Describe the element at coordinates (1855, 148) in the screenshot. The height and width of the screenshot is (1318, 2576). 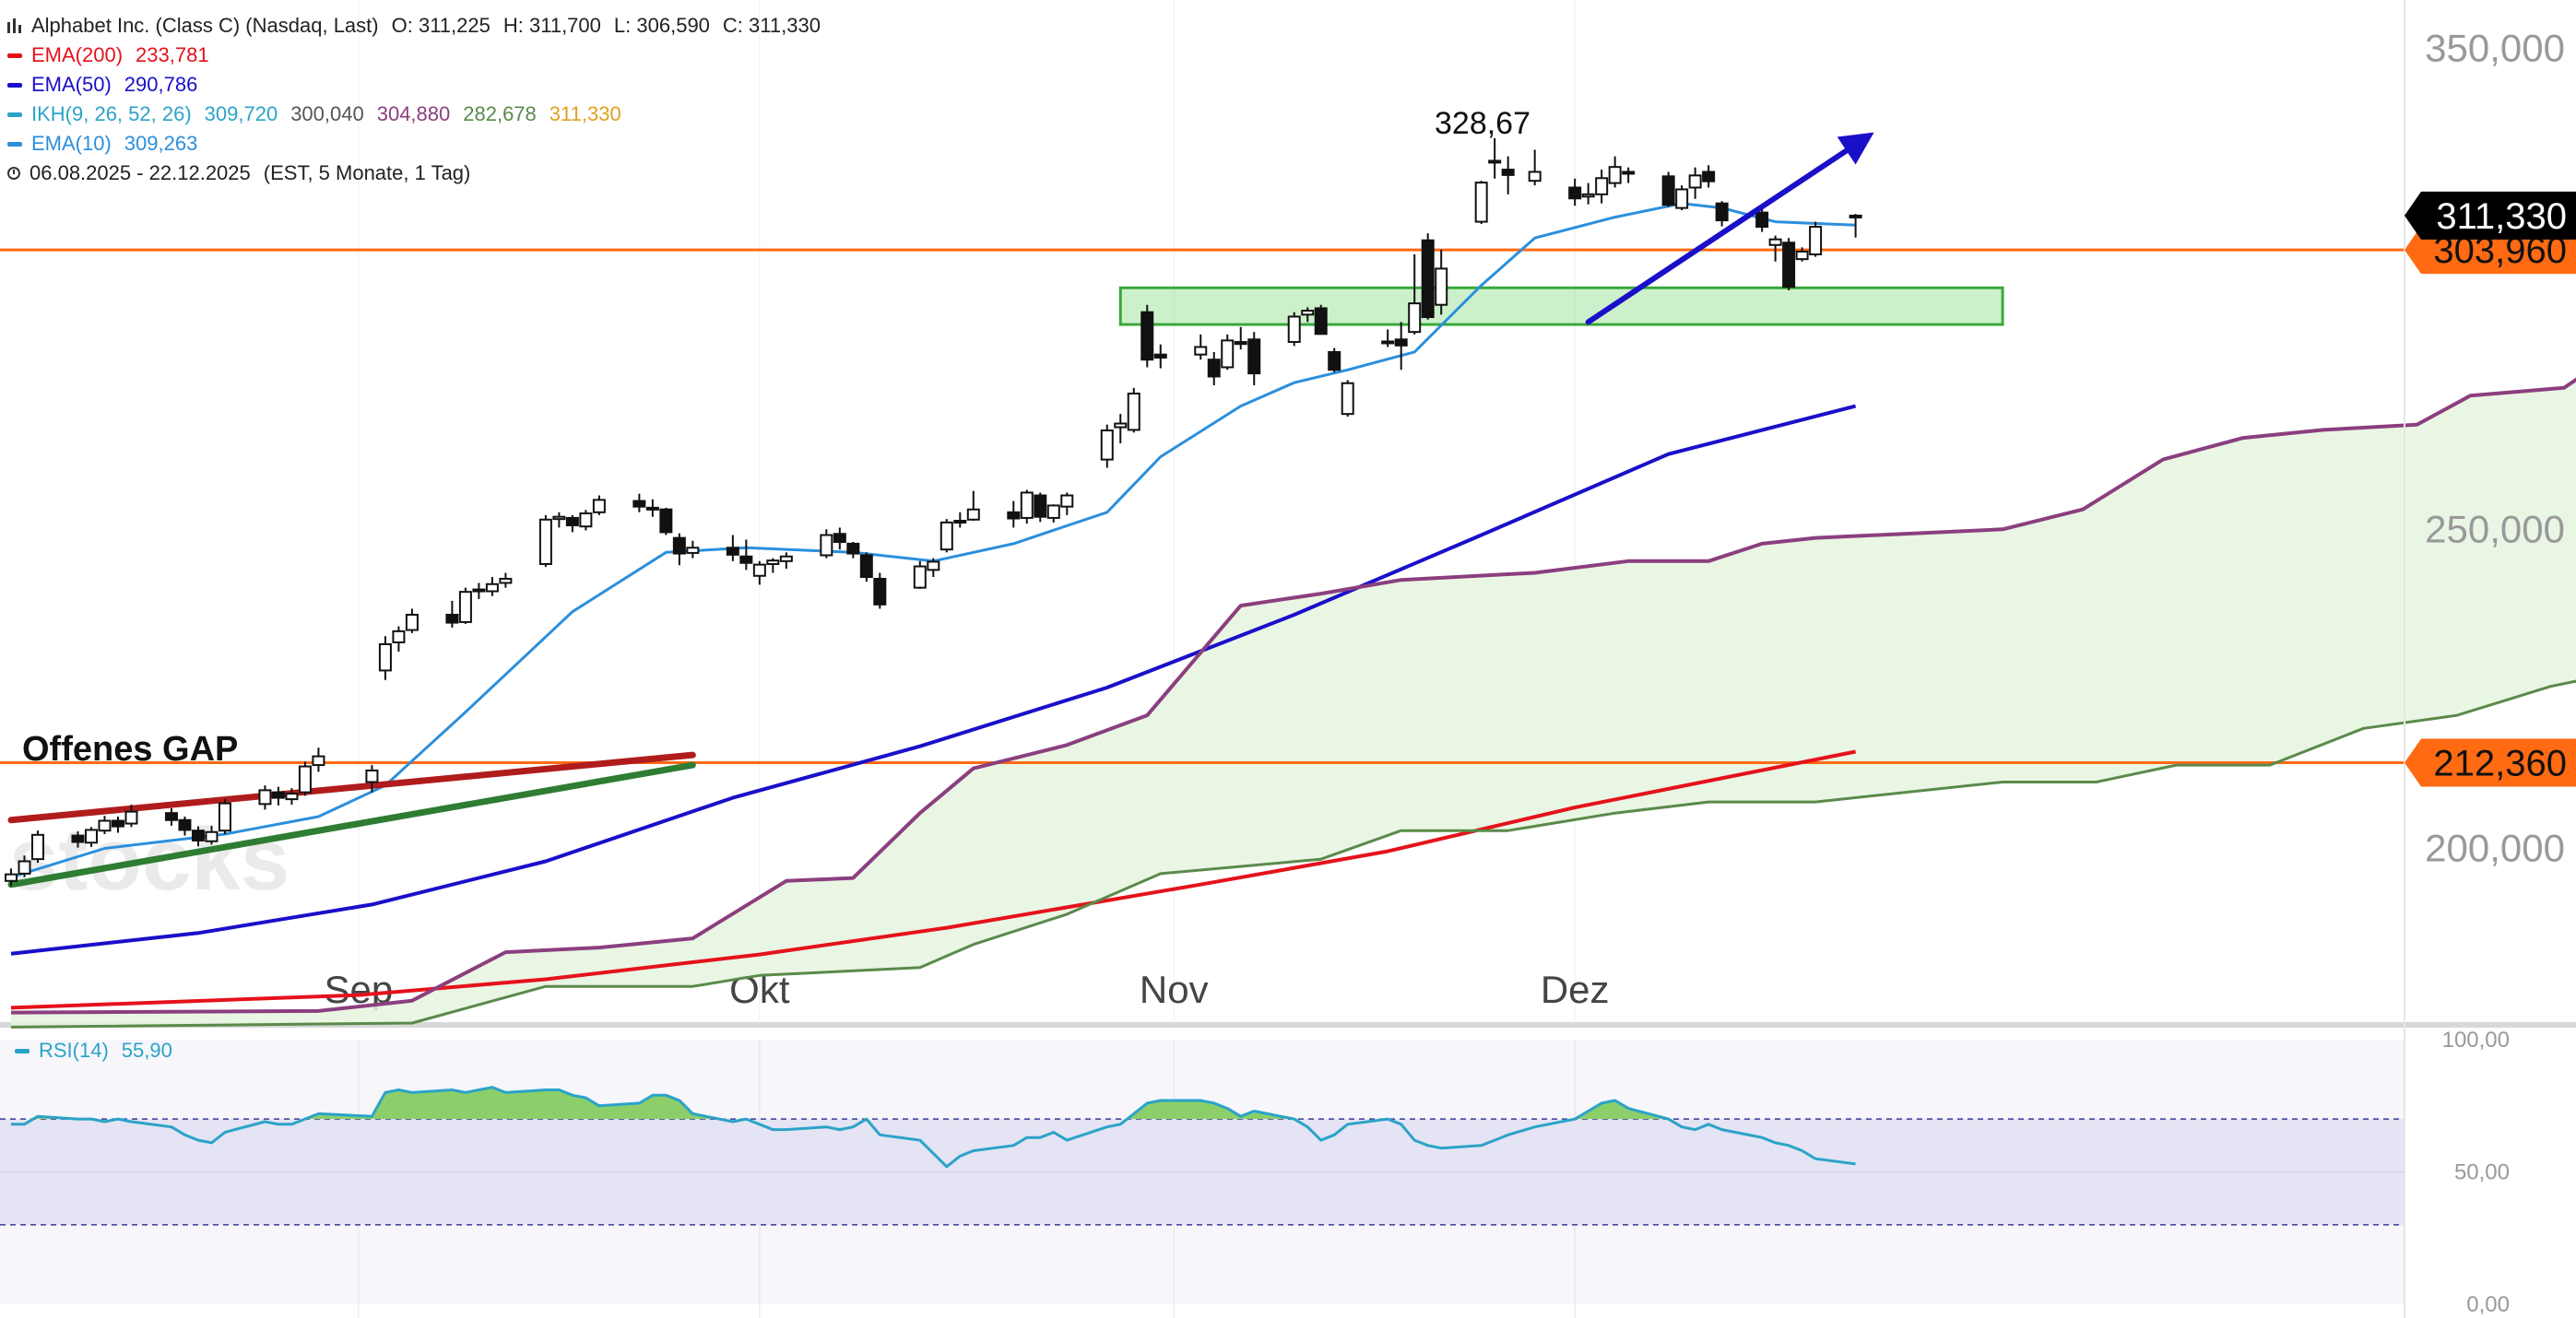
I see `trend-arrow-head` at that location.